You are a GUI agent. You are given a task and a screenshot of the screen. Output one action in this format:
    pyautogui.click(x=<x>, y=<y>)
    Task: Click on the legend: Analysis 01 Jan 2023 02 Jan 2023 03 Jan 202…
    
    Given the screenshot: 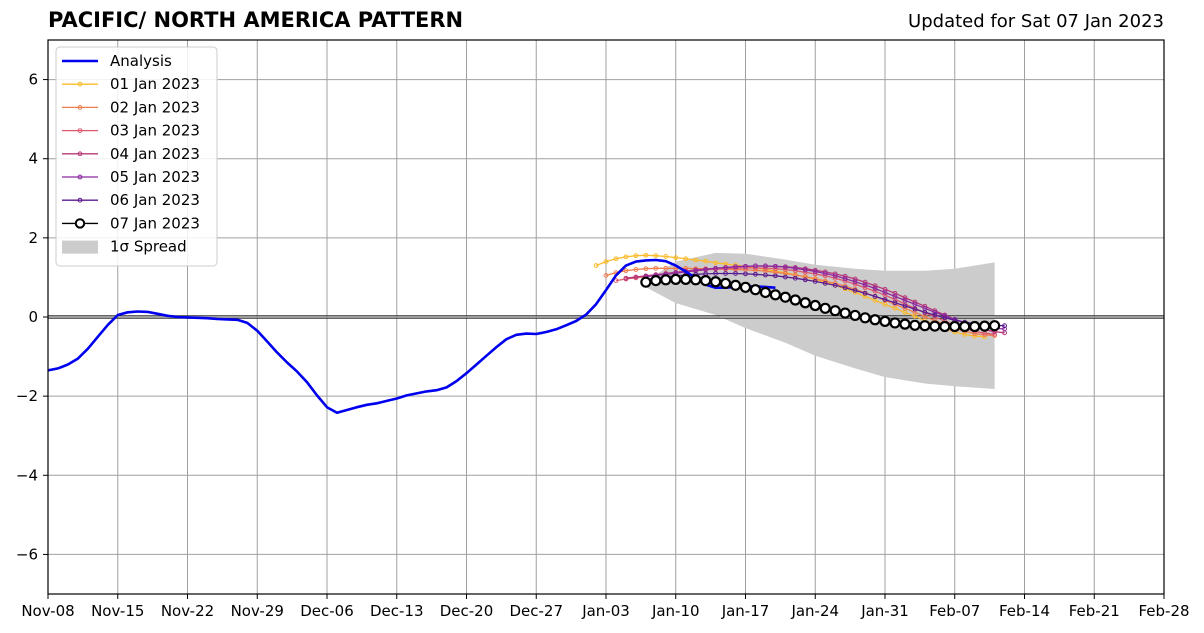 What is the action you would take?
    pyautogui.click(x=136, y=156)
    